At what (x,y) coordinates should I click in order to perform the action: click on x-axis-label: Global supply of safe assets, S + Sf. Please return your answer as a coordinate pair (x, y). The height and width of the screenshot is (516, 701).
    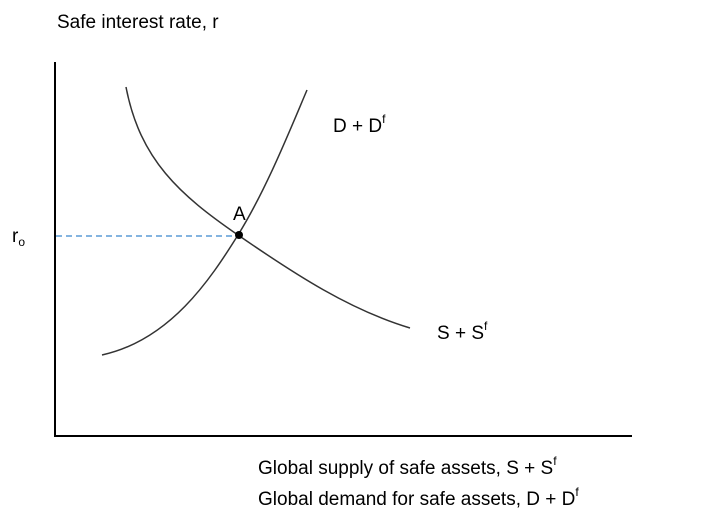
    Looking at the image, I should click on (407, 466).